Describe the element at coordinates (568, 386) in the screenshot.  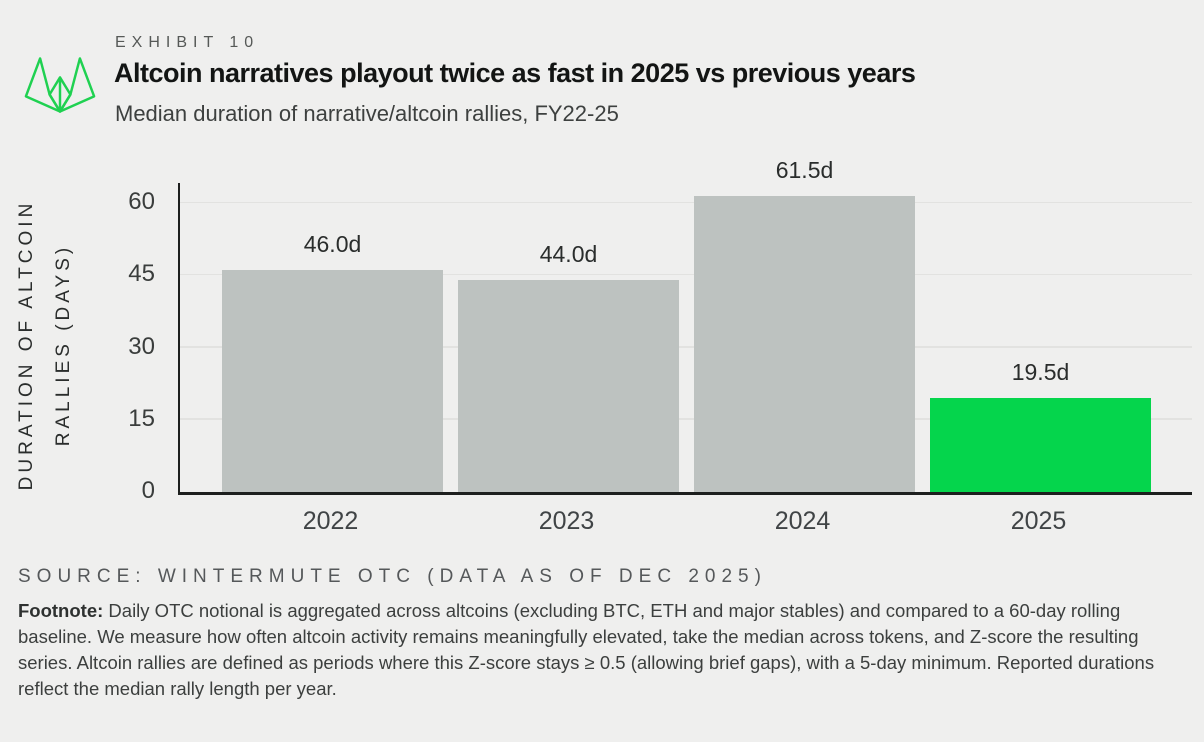
I see `bar-2023` at that location.